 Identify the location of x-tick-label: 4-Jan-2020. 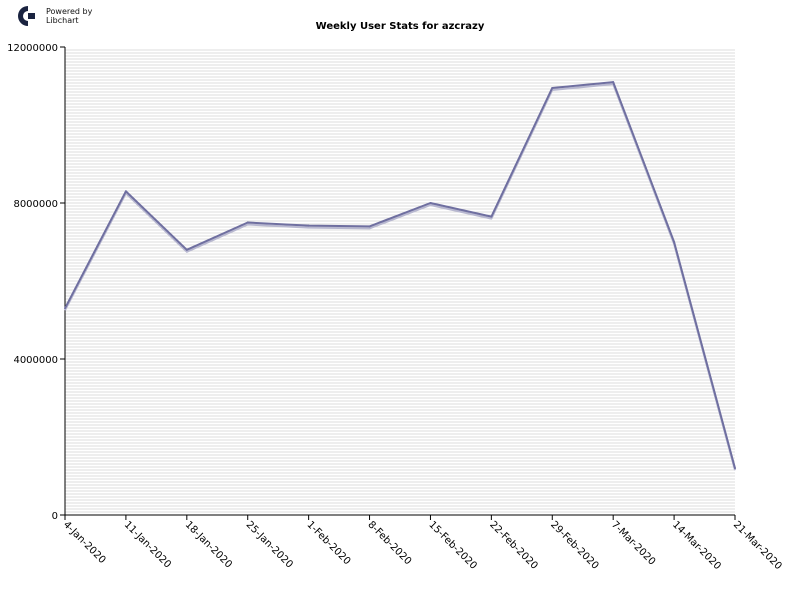
(84, 542).